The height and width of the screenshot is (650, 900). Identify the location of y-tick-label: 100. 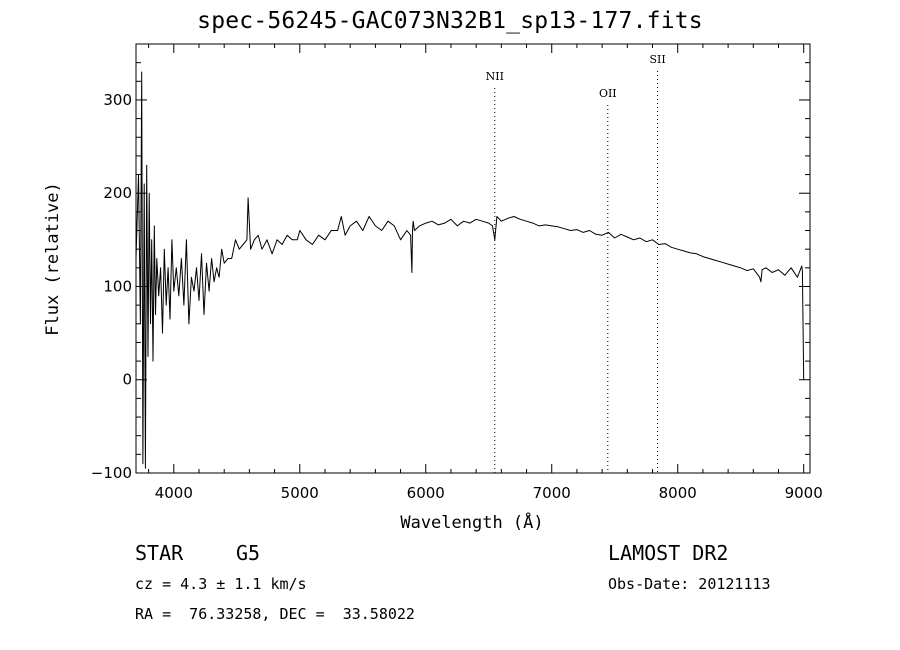
(117, 286).